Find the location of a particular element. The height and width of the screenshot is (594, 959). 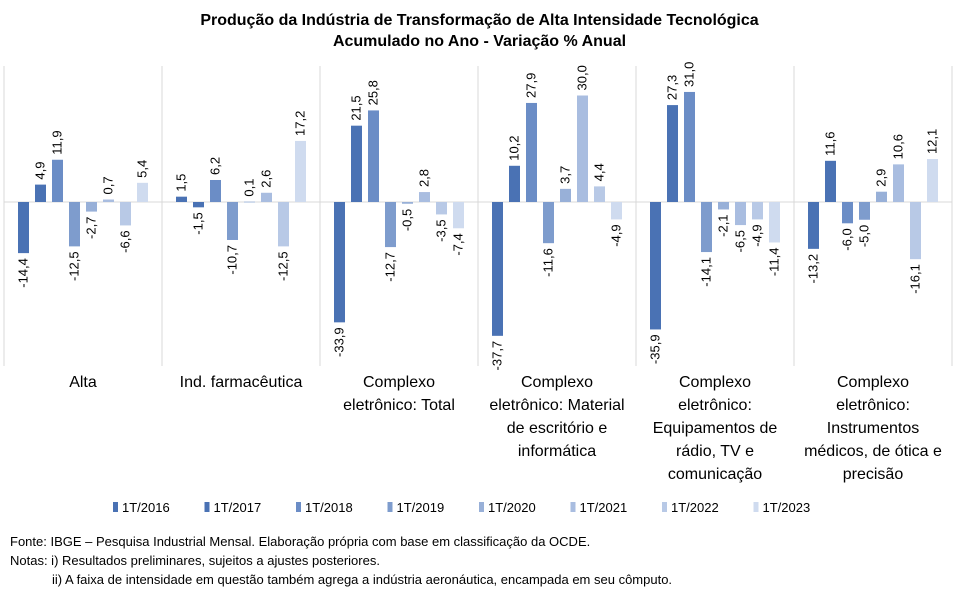

data-label: -6,6 is located at coordinates (125, 241).